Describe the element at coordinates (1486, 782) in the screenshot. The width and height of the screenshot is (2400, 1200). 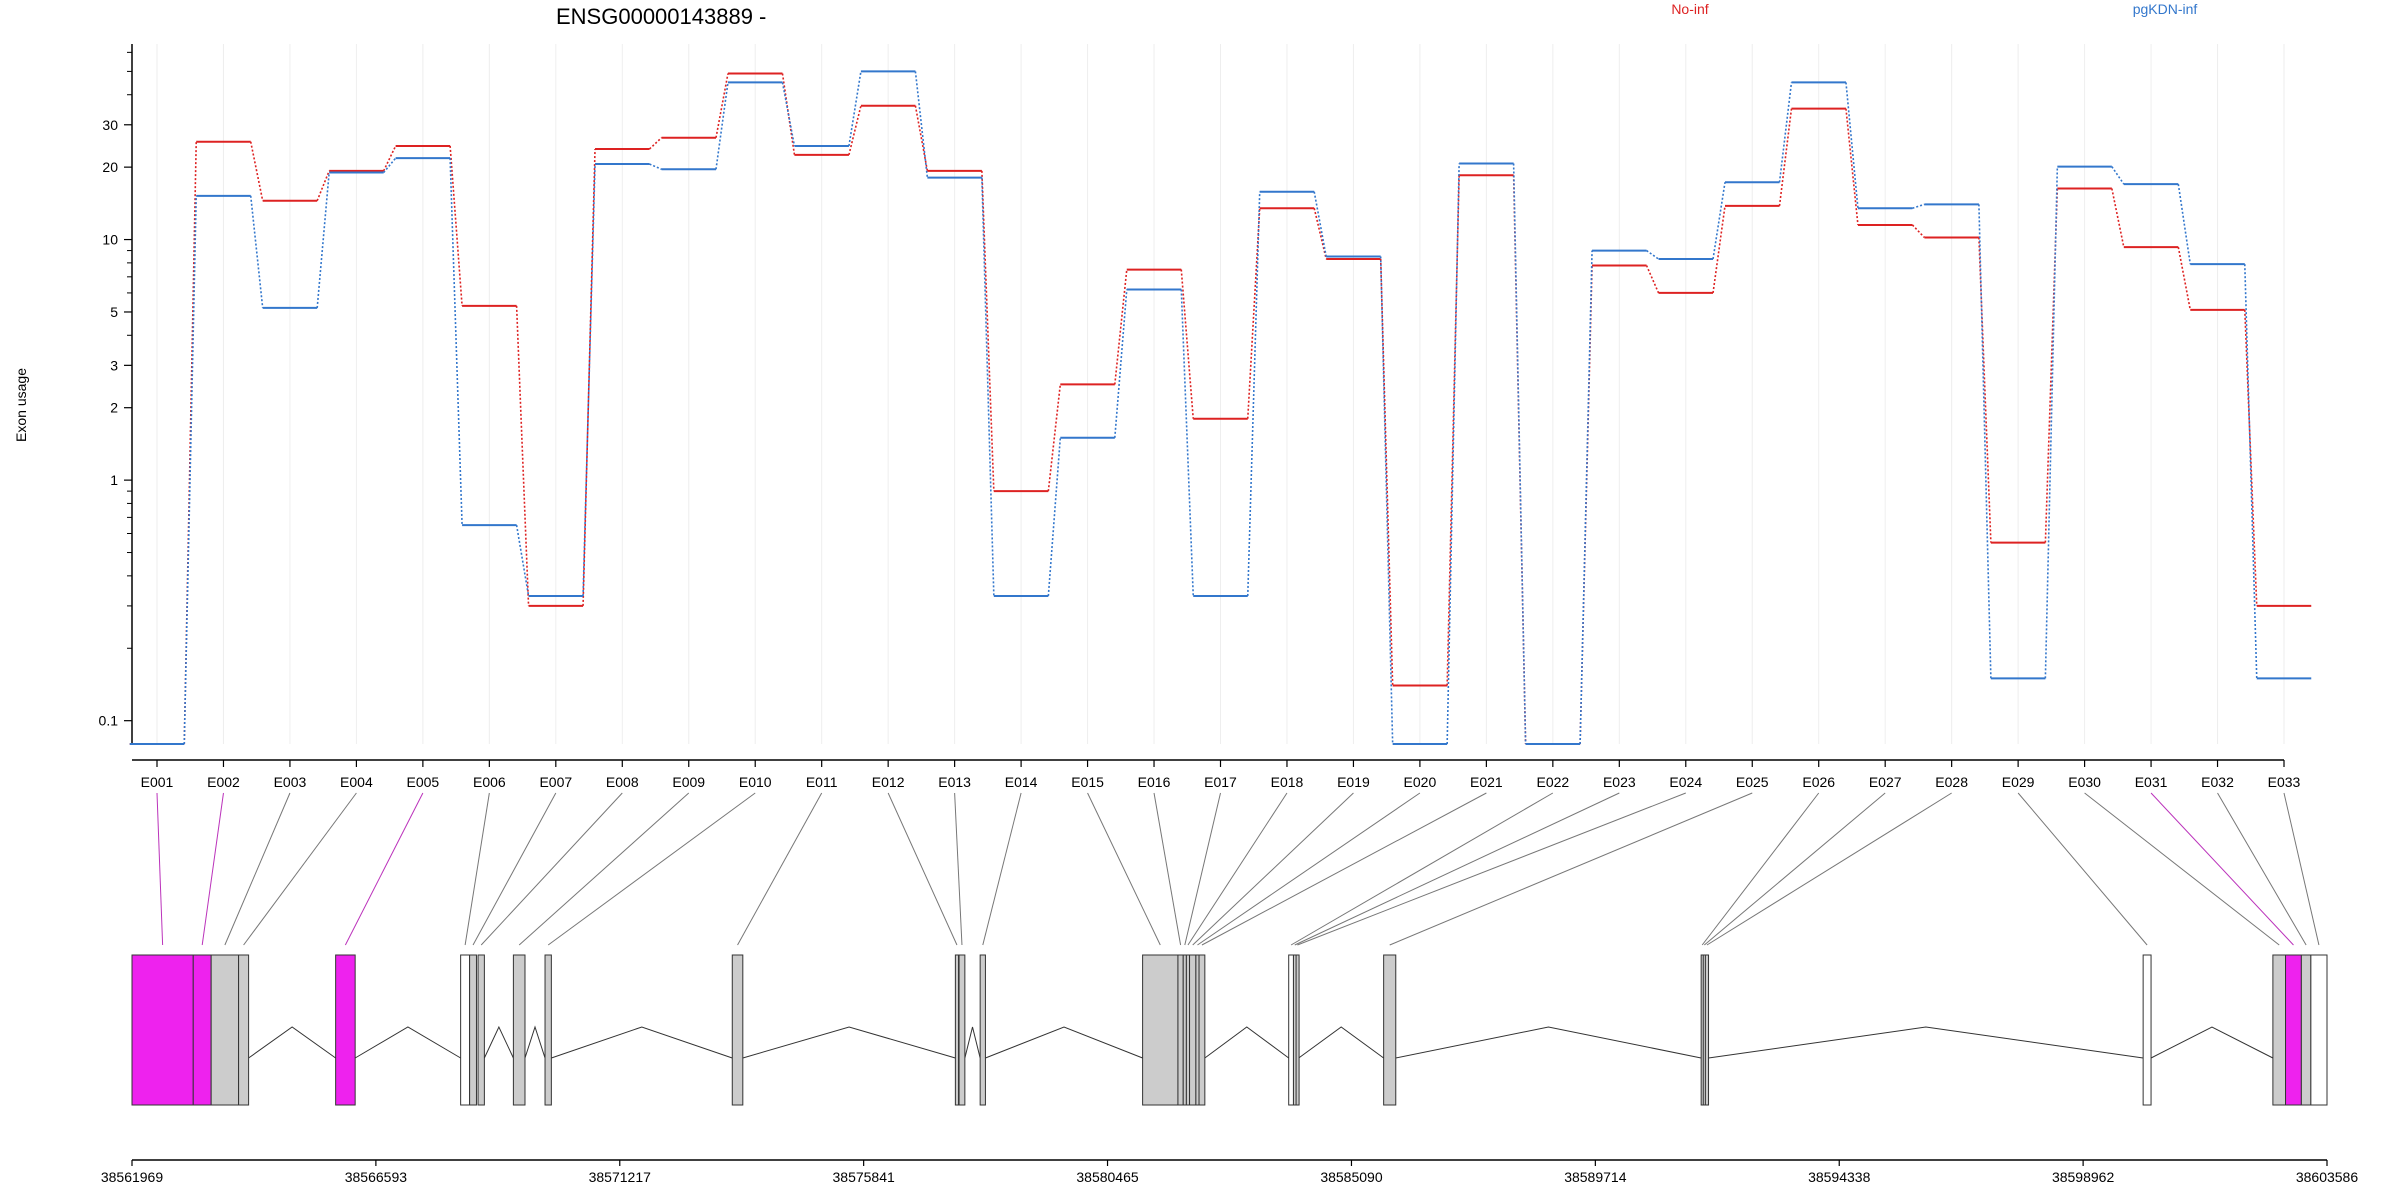
I see `x-tick-label: E021` at that location.